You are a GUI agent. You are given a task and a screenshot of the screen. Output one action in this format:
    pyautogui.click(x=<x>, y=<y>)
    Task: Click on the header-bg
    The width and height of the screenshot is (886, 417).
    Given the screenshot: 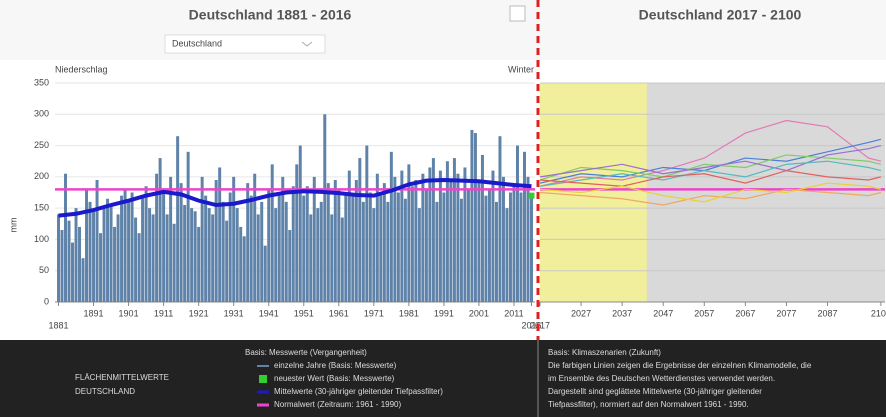 What is the action you would take?
    pyautogui.click(x=443, y=30)
    